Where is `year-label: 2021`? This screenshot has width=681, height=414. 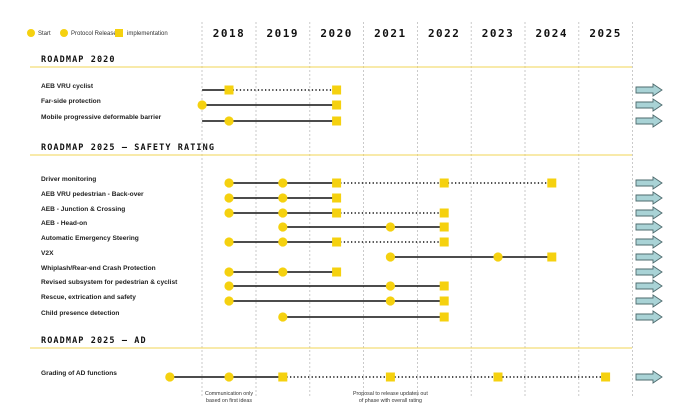 year-label: 2021 is located at coordinates (390, 33).